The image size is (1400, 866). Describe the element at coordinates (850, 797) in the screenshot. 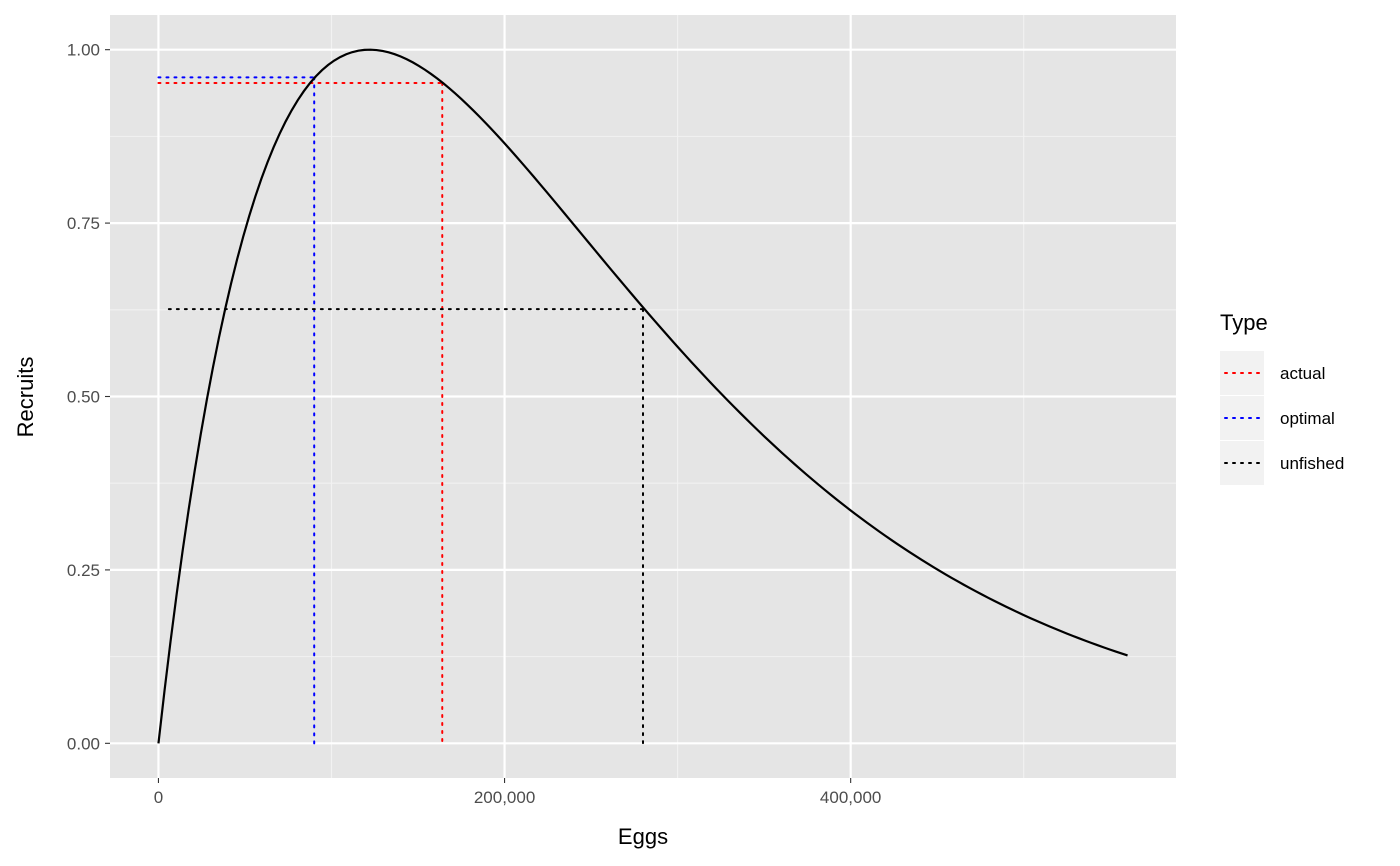

I see `x-tick-label: 400,000` at that location.